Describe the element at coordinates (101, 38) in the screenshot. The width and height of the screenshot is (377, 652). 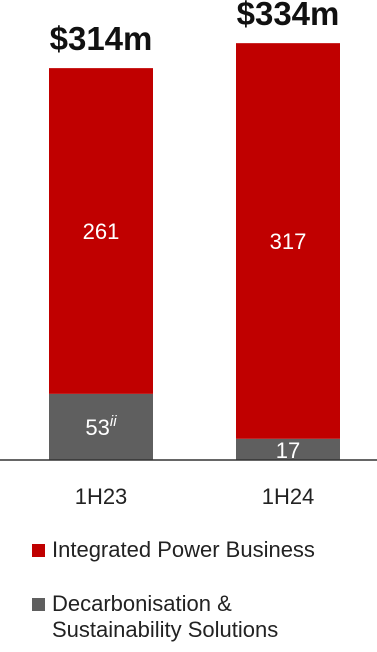
I see `total-label-1h23: $314m` at that location.